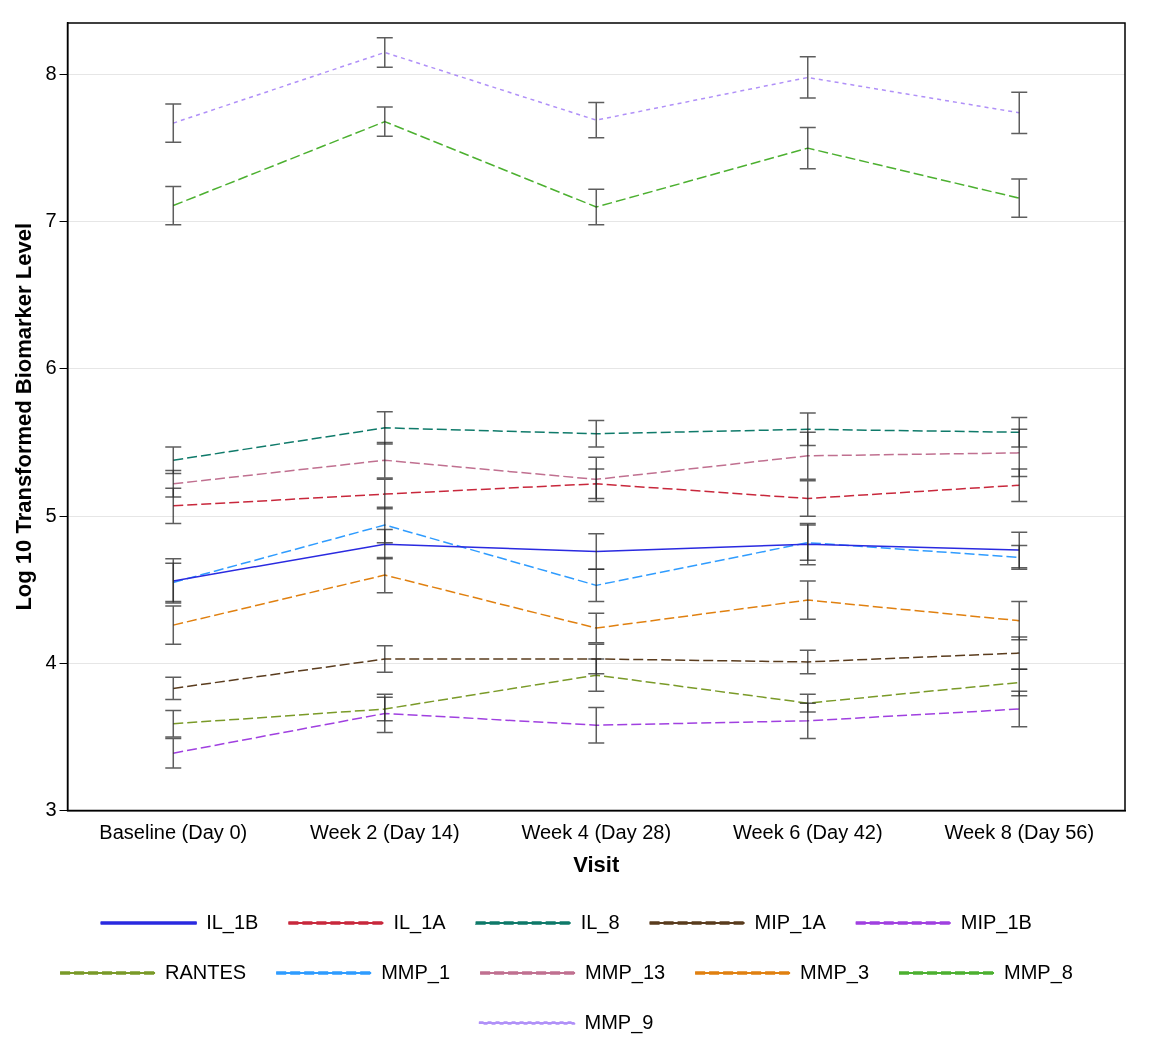  Describe the element at coordinates (619, 1022) in the screenshot. I see `legend-label: MMP_9` at that location.